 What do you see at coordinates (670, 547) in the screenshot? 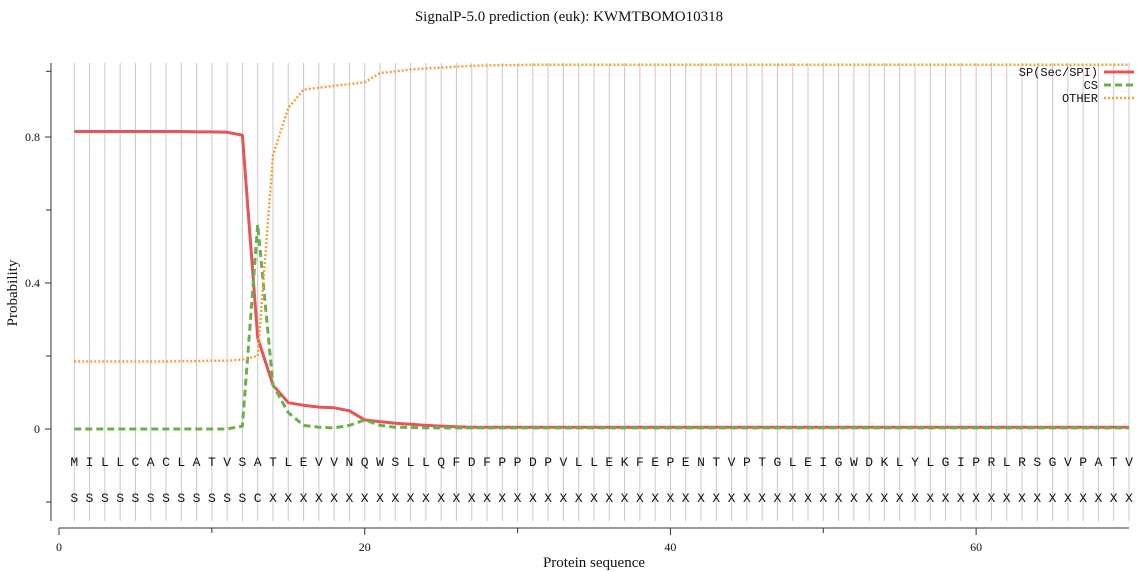
I see `x-tick-label: 40` at bounding box center [670, 547].